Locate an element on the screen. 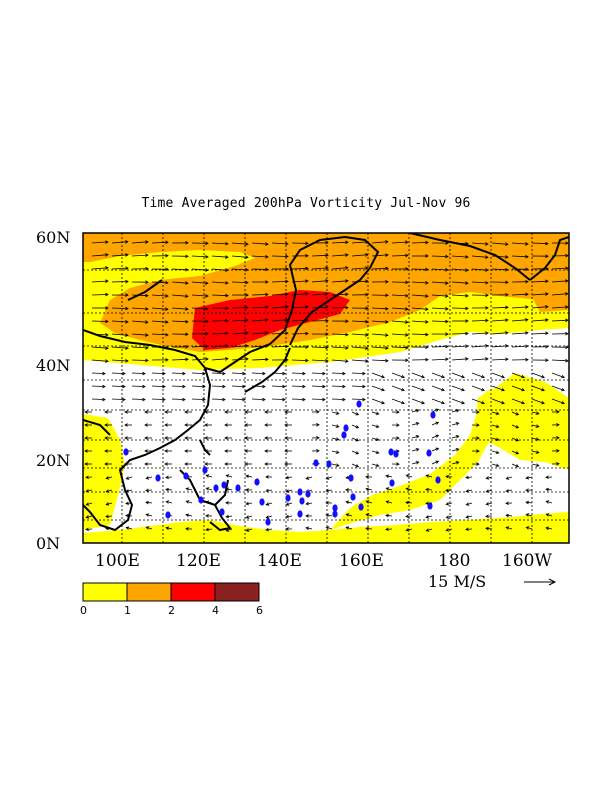 This screenshot has width=612, height=792. lon-label-160w: 160W is located at coordinates (527, 561).